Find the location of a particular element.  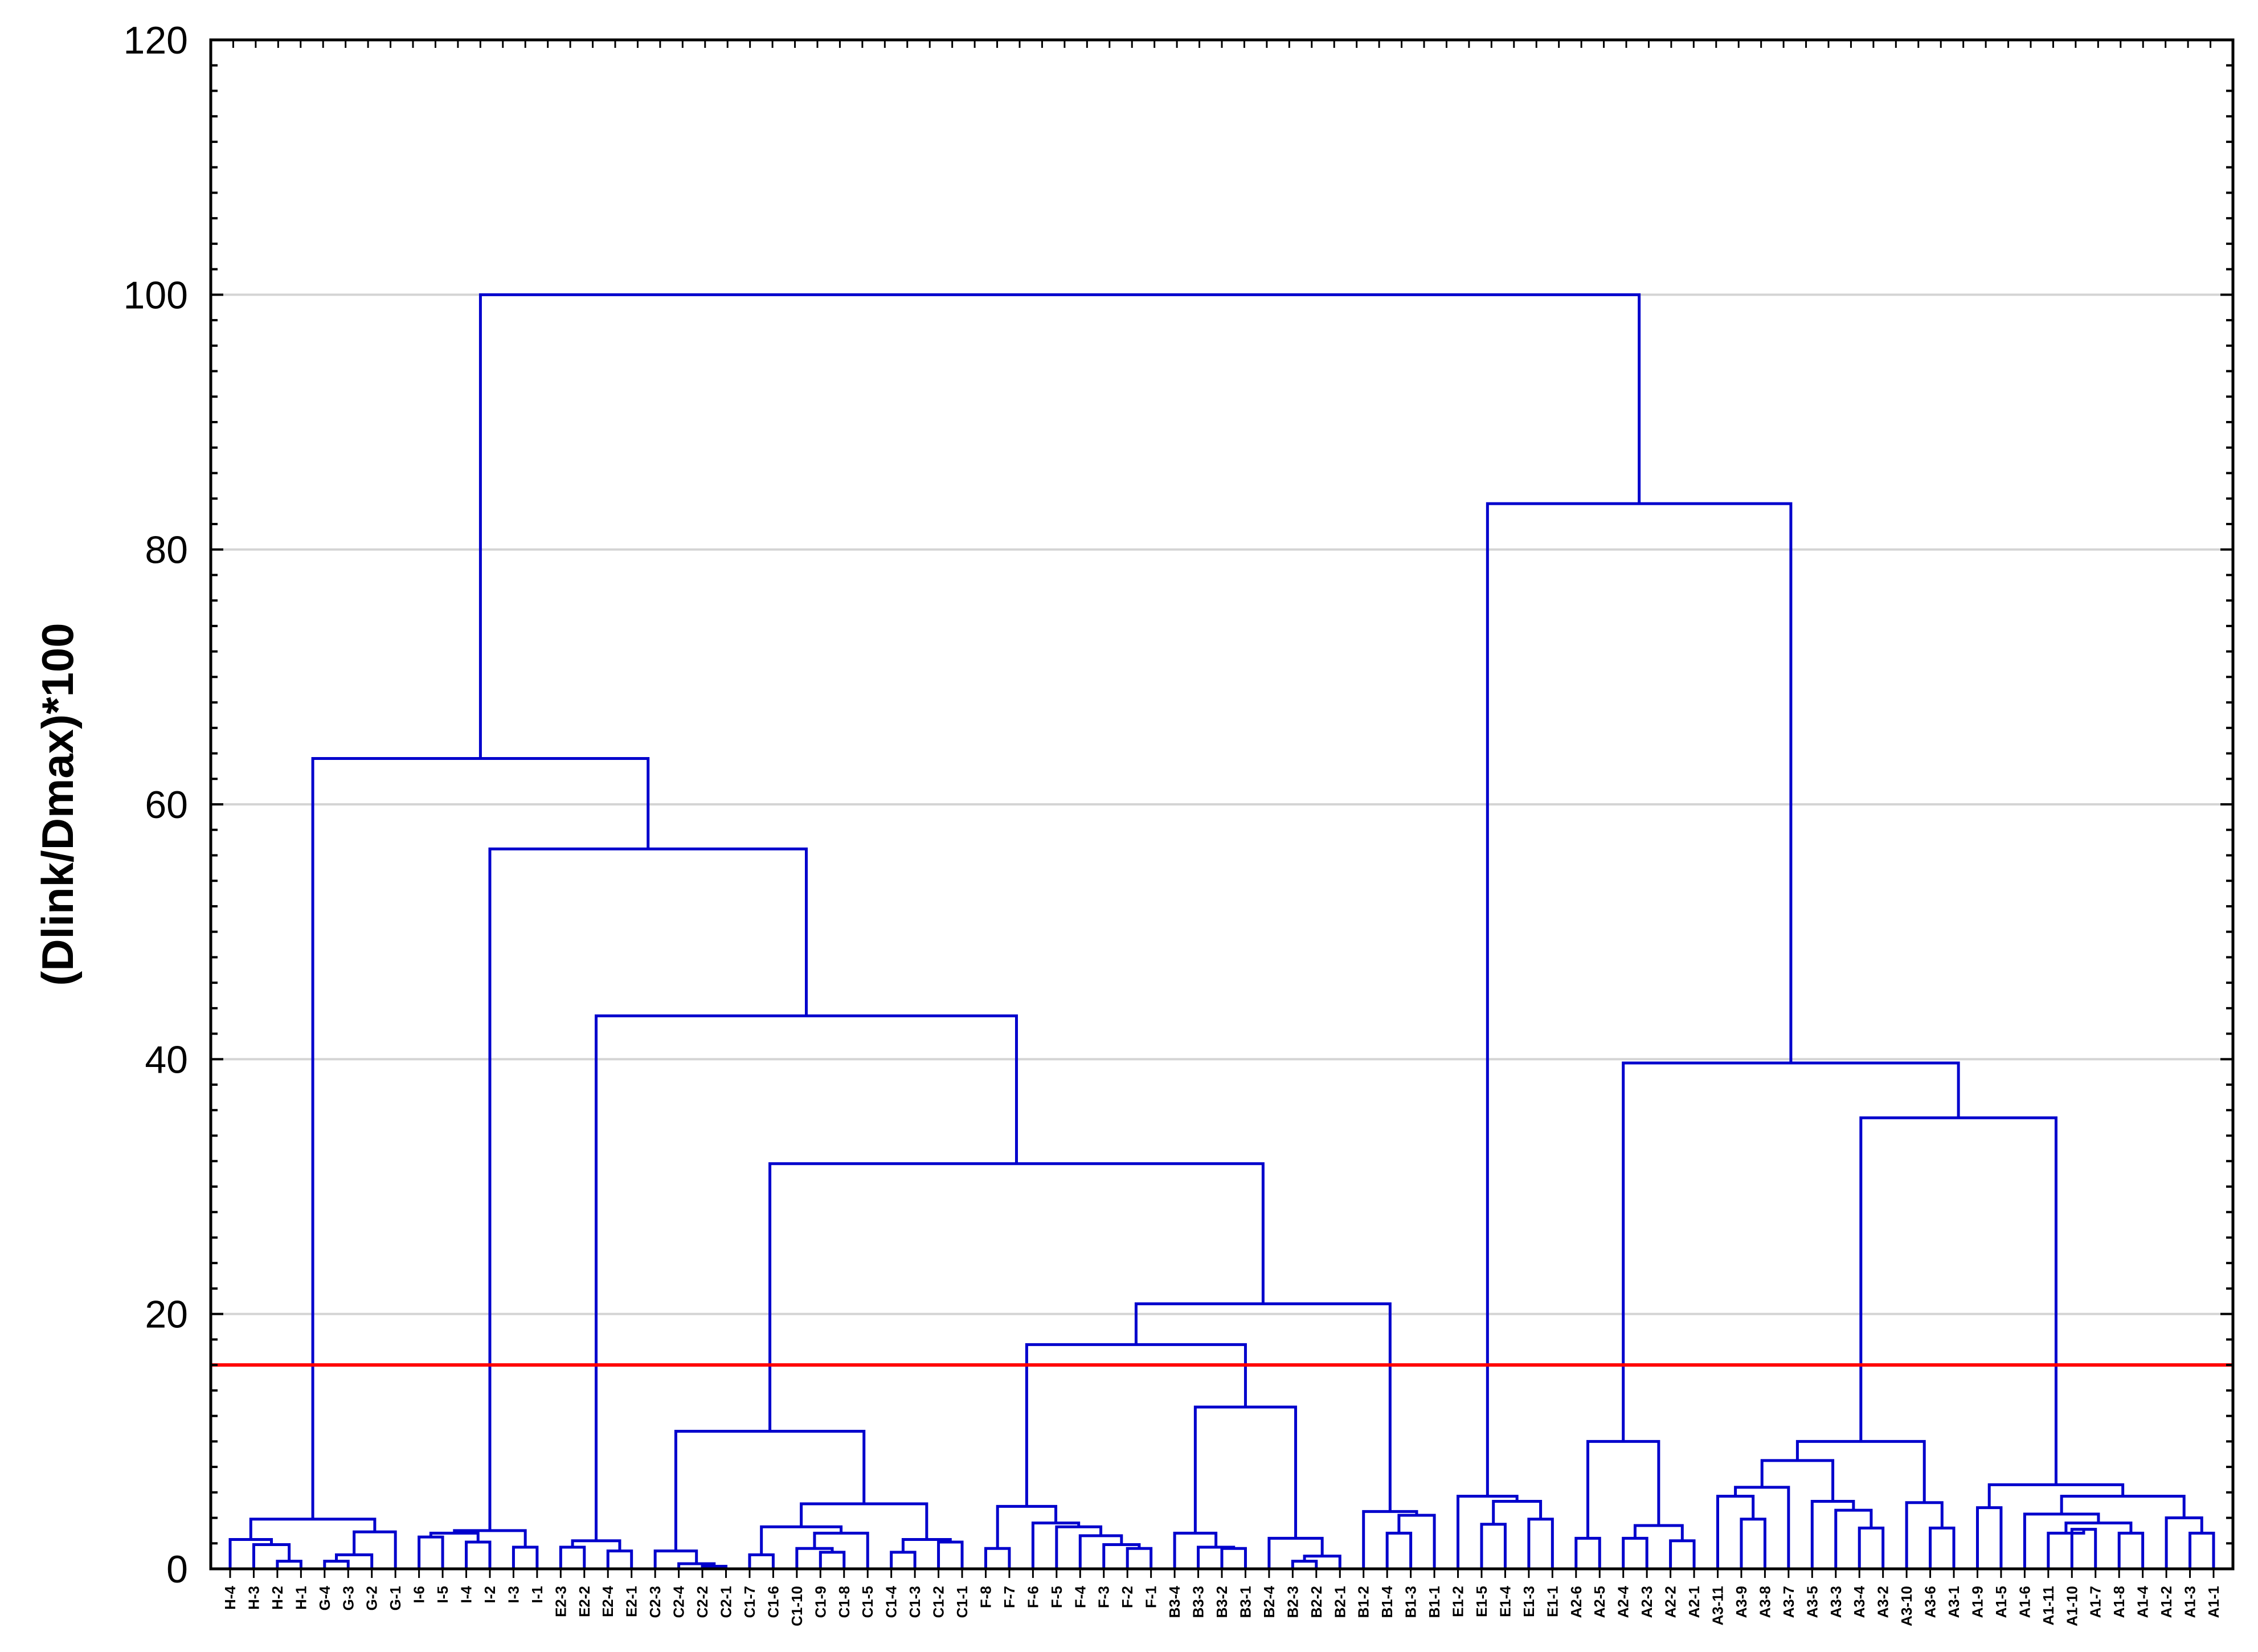

leaf-label: A3-8 is located at coordinates (1764, 1602).